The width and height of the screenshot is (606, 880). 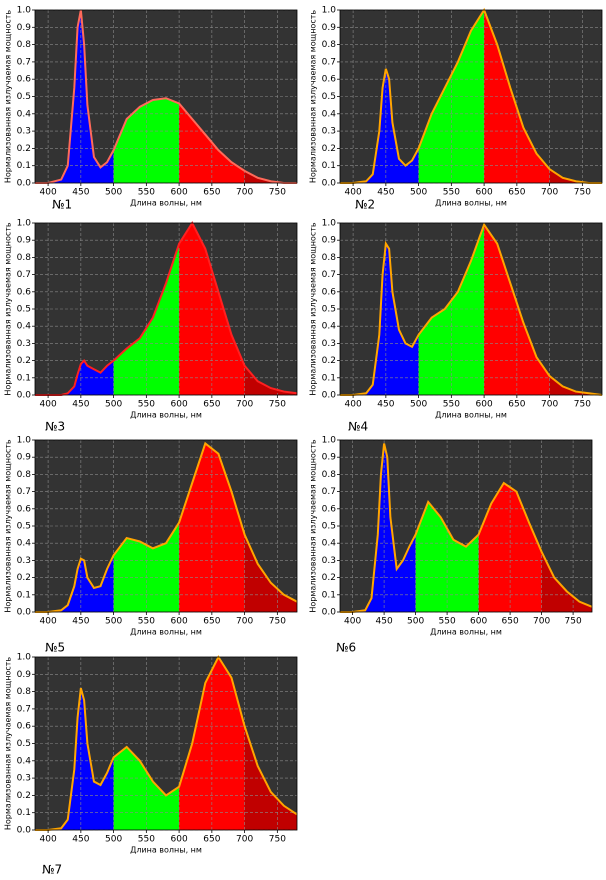 What do you see at coordinates (52, 870) in the screenshot?
I see `chart-label: №7` at bounding box center [52, 870].